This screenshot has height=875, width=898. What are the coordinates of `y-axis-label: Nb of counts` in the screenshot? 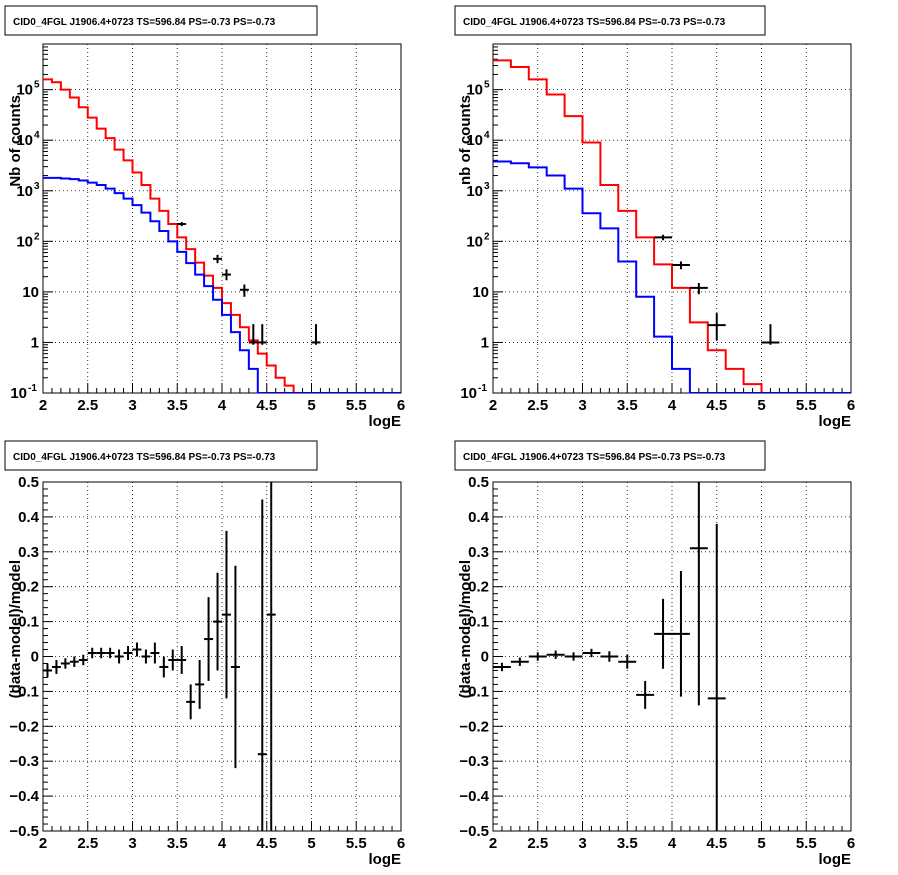 It's located at (15, 141).